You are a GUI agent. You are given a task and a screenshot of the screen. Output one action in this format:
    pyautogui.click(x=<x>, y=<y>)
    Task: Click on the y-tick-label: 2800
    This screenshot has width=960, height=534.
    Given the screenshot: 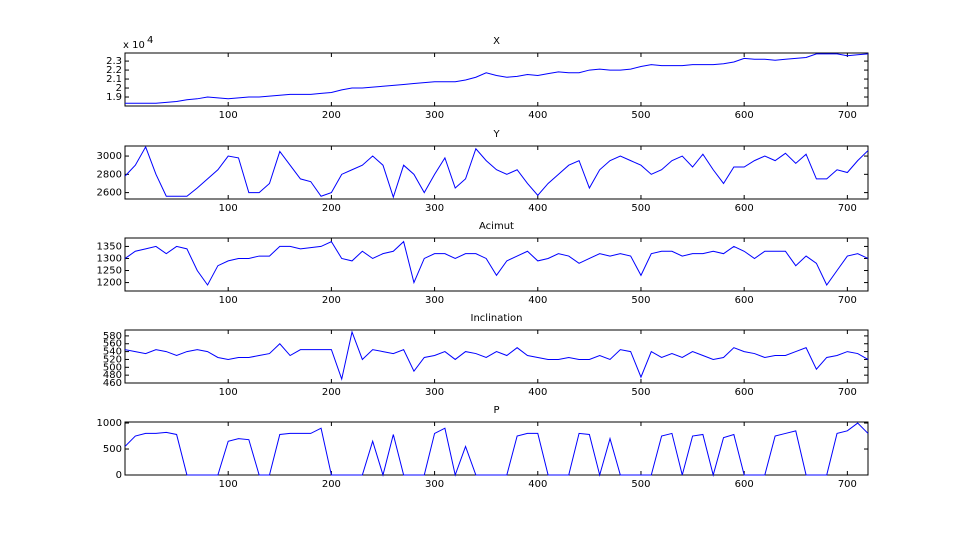 What is the action you would take?
    pyautogui.click(x=109, y=174)
    